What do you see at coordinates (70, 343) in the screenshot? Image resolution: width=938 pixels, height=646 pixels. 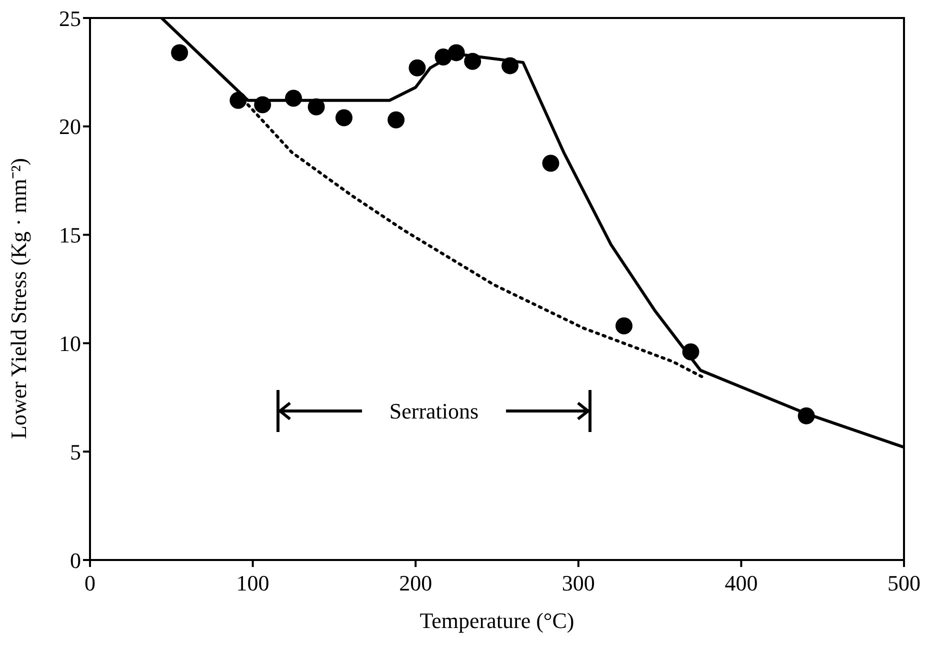 I see `y-tick-label: 10` at bounding box center [70, 343].